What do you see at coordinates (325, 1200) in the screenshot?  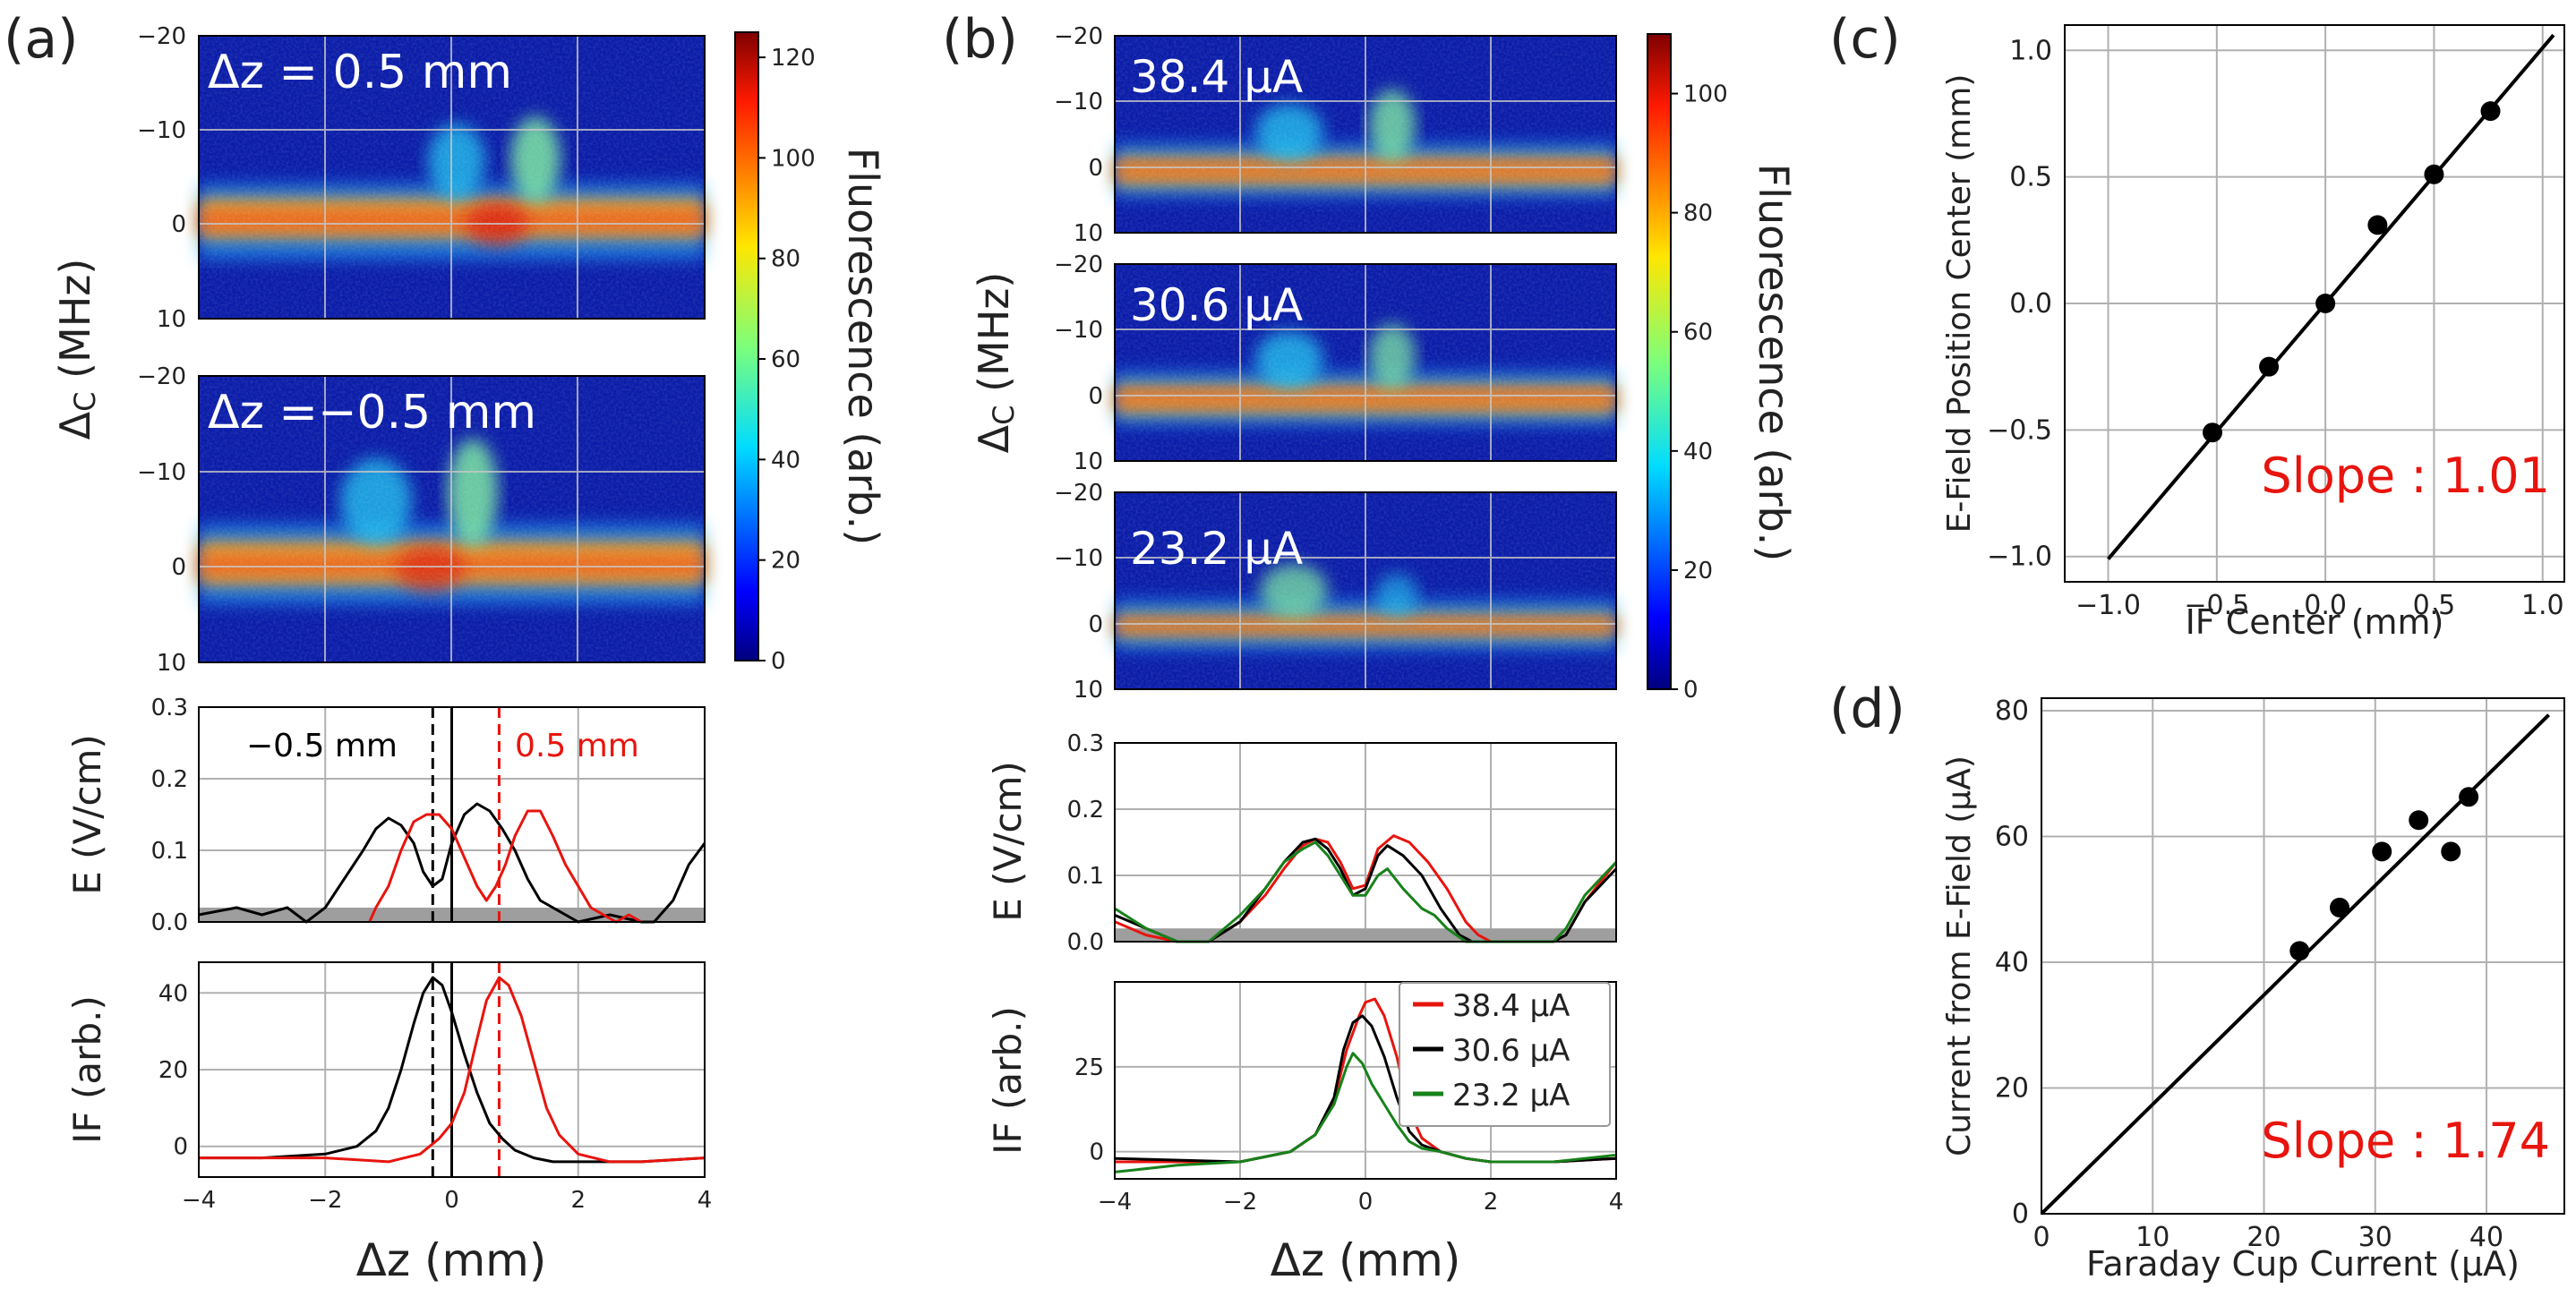 I see `x-tick: −2` at bounding box center [325, 1200].